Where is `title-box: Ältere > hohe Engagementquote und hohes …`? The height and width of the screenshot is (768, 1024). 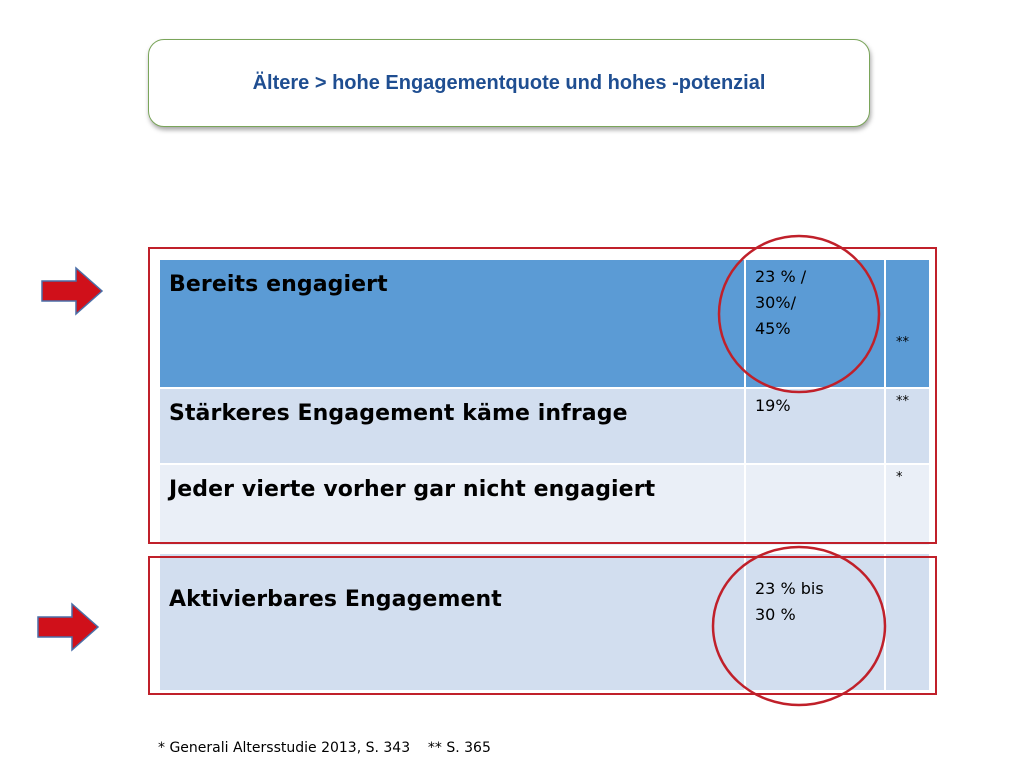
title-box: Ältere > hohe Engagementquote und hohes … is located at coordinates (509, 83).